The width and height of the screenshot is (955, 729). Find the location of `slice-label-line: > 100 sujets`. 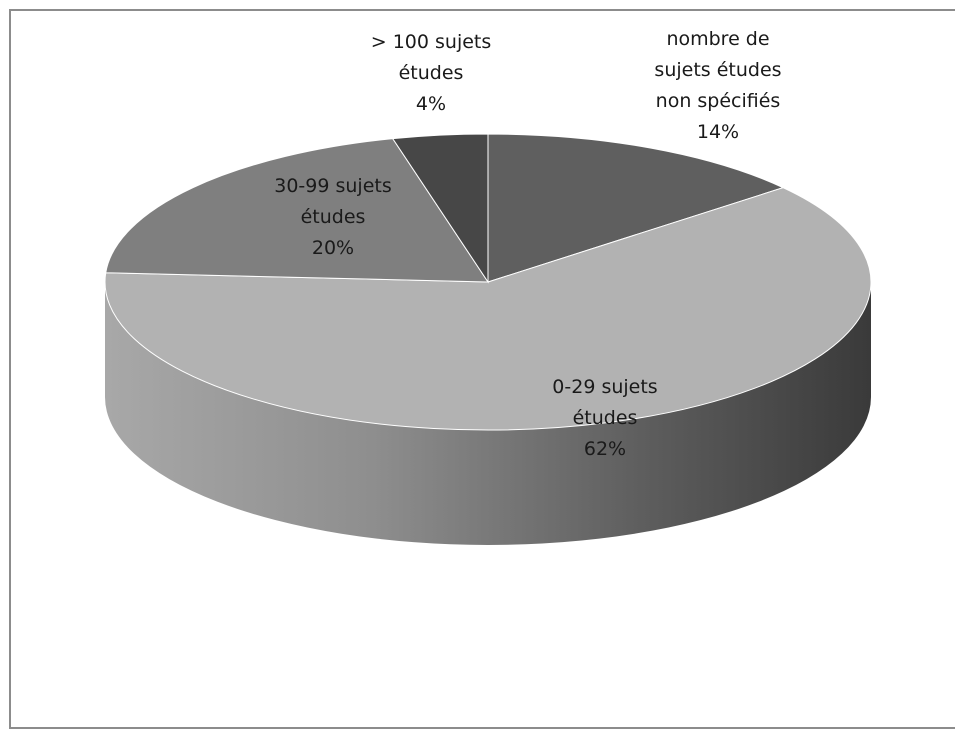

slice-label-line: > 100 sujets is located at coordinates (431, 42).